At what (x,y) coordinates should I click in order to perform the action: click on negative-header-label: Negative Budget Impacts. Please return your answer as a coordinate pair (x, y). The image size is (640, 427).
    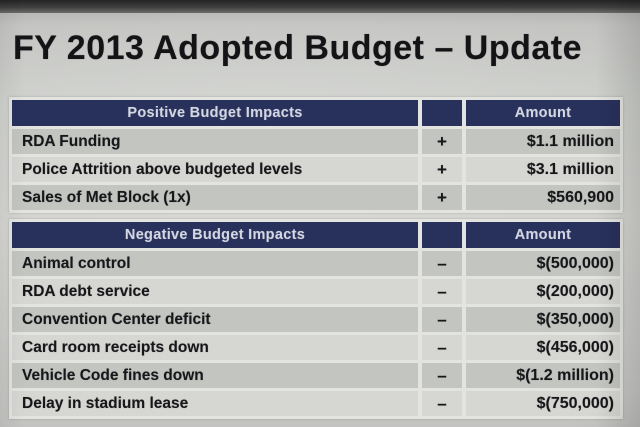
    Looking at the image, I should click on (215, 235).